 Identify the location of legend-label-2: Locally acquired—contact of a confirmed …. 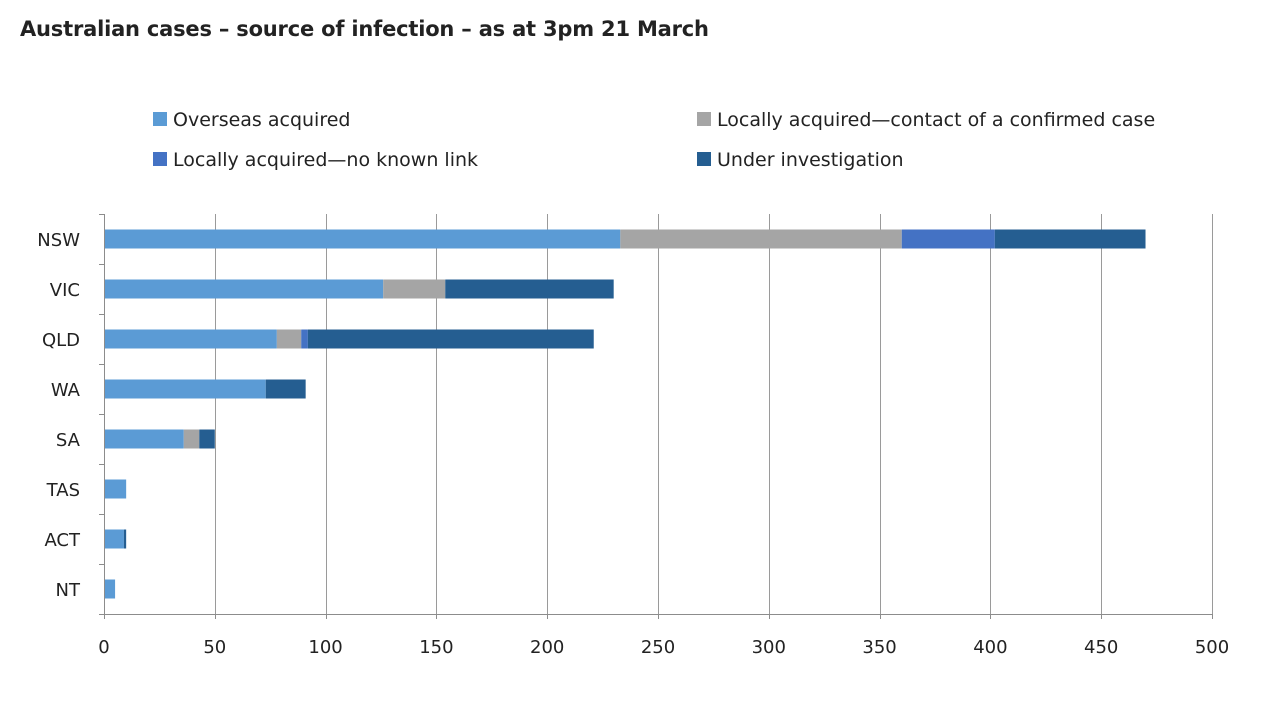
(936, 120).